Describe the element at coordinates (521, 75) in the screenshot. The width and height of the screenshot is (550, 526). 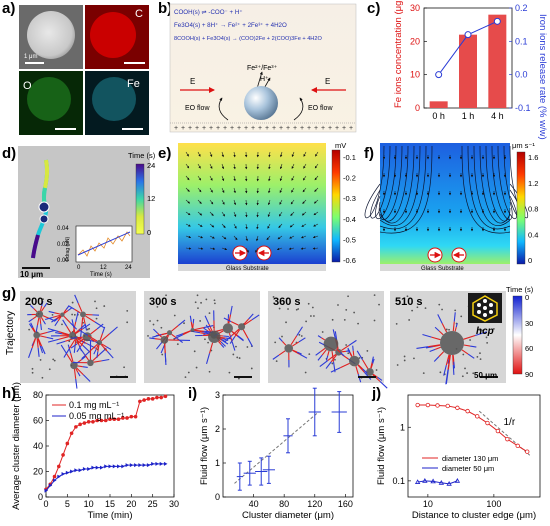
I see `ytick-right-label: 0.0` at that location.